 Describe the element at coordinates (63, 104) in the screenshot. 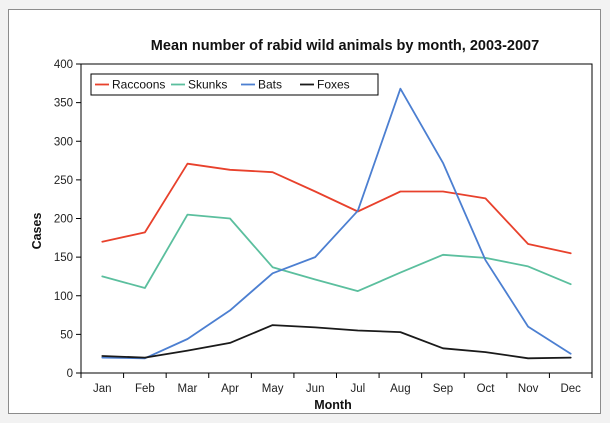

I see `y-tick-label: 350` at that location.